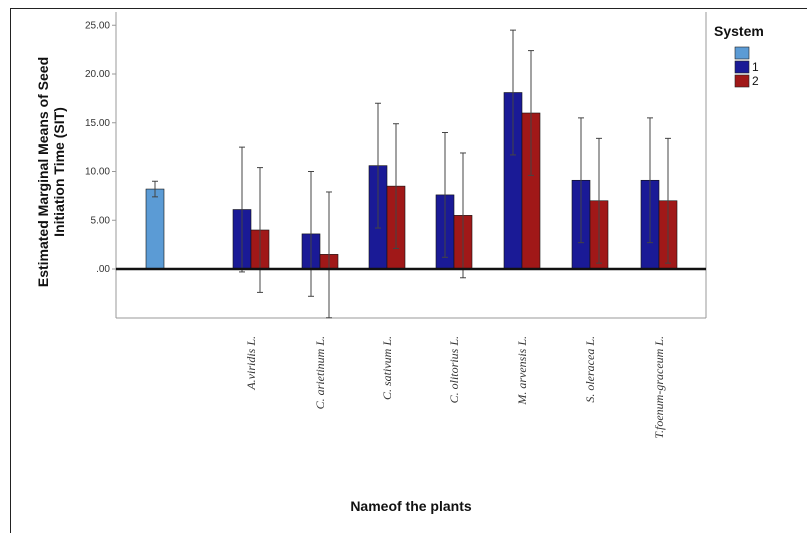 This screenshot has height=533, width=807. Describe the element at coordinates (320, 372) in the screenshot. I see `x-category-label-2: C. arietinum L.` at that location.